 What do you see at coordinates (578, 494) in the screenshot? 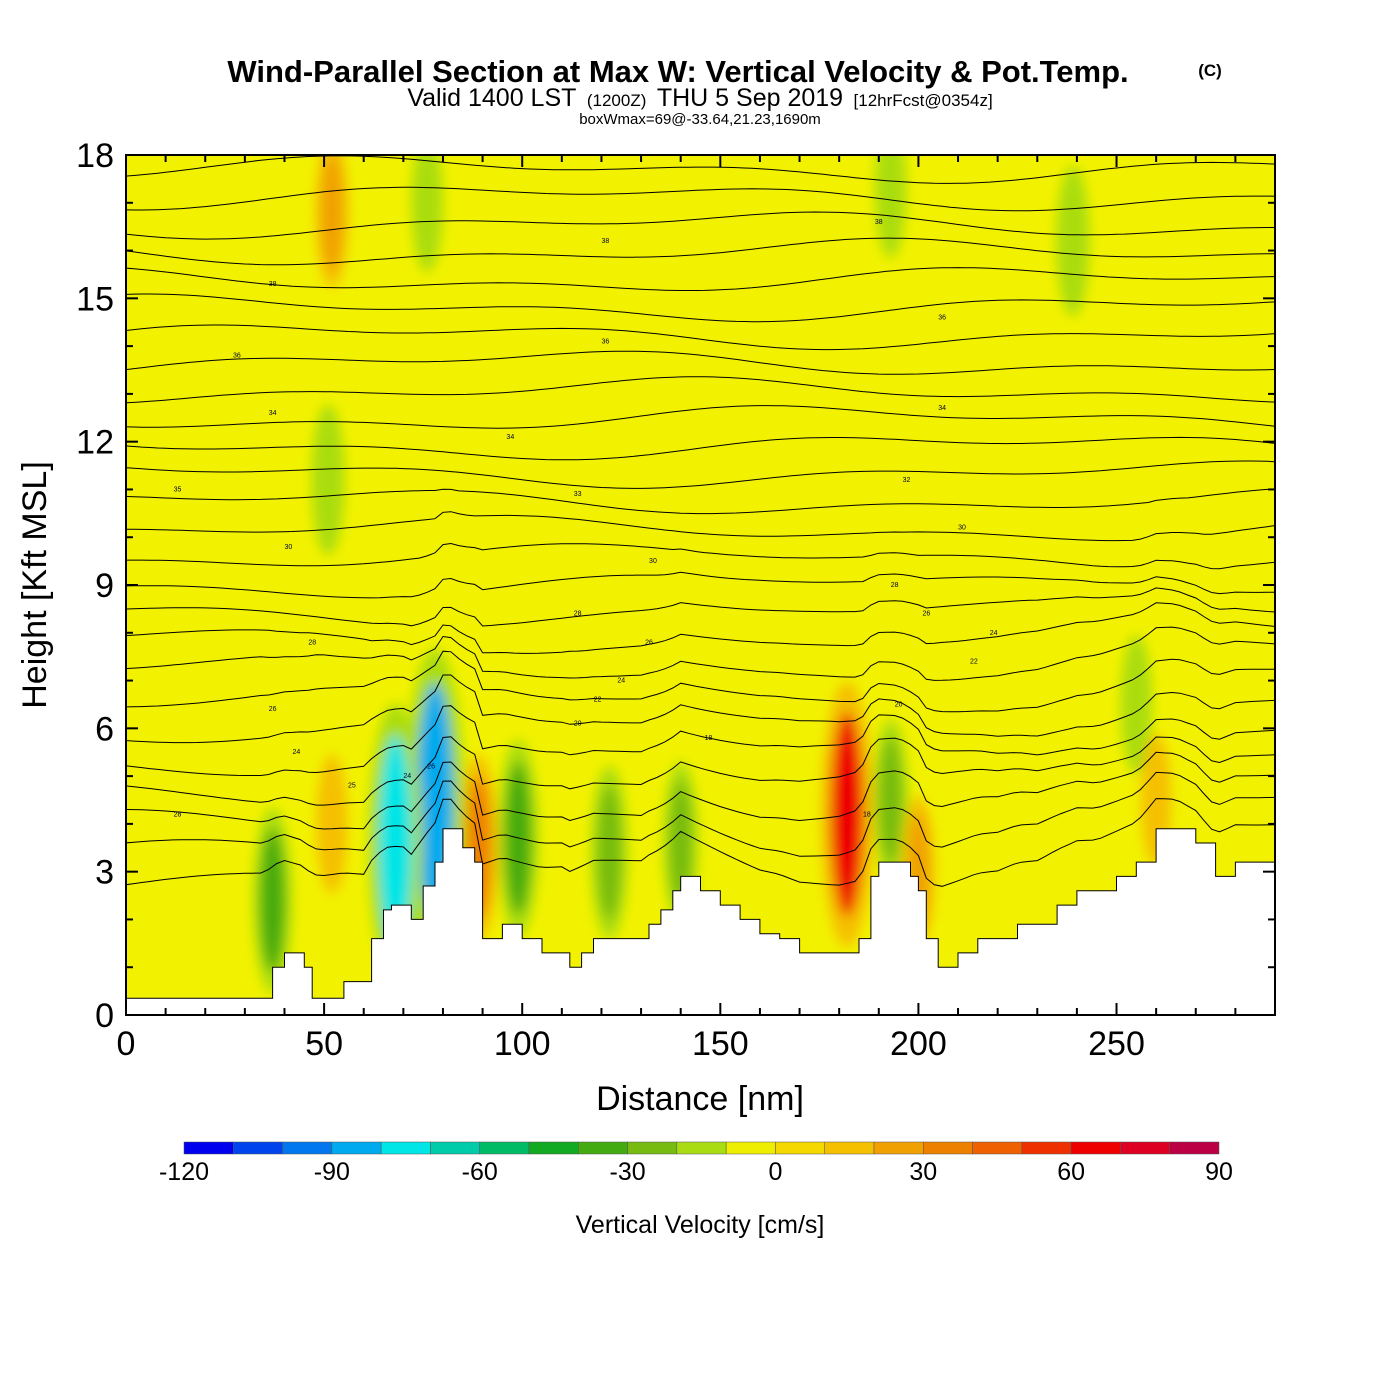
I see `contour-label: 33` at bounding box center [578, 494].